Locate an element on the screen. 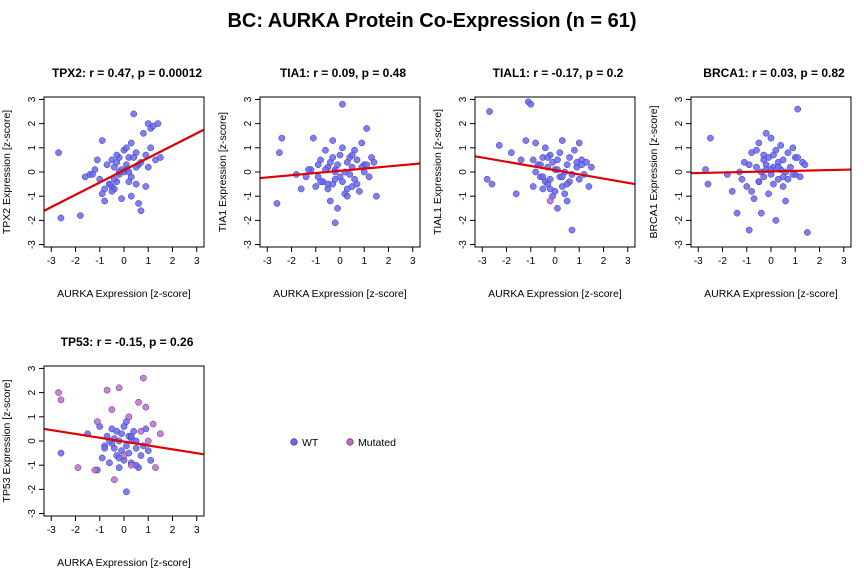  y-tick-label: -1 is located at coordinates (32, 195).